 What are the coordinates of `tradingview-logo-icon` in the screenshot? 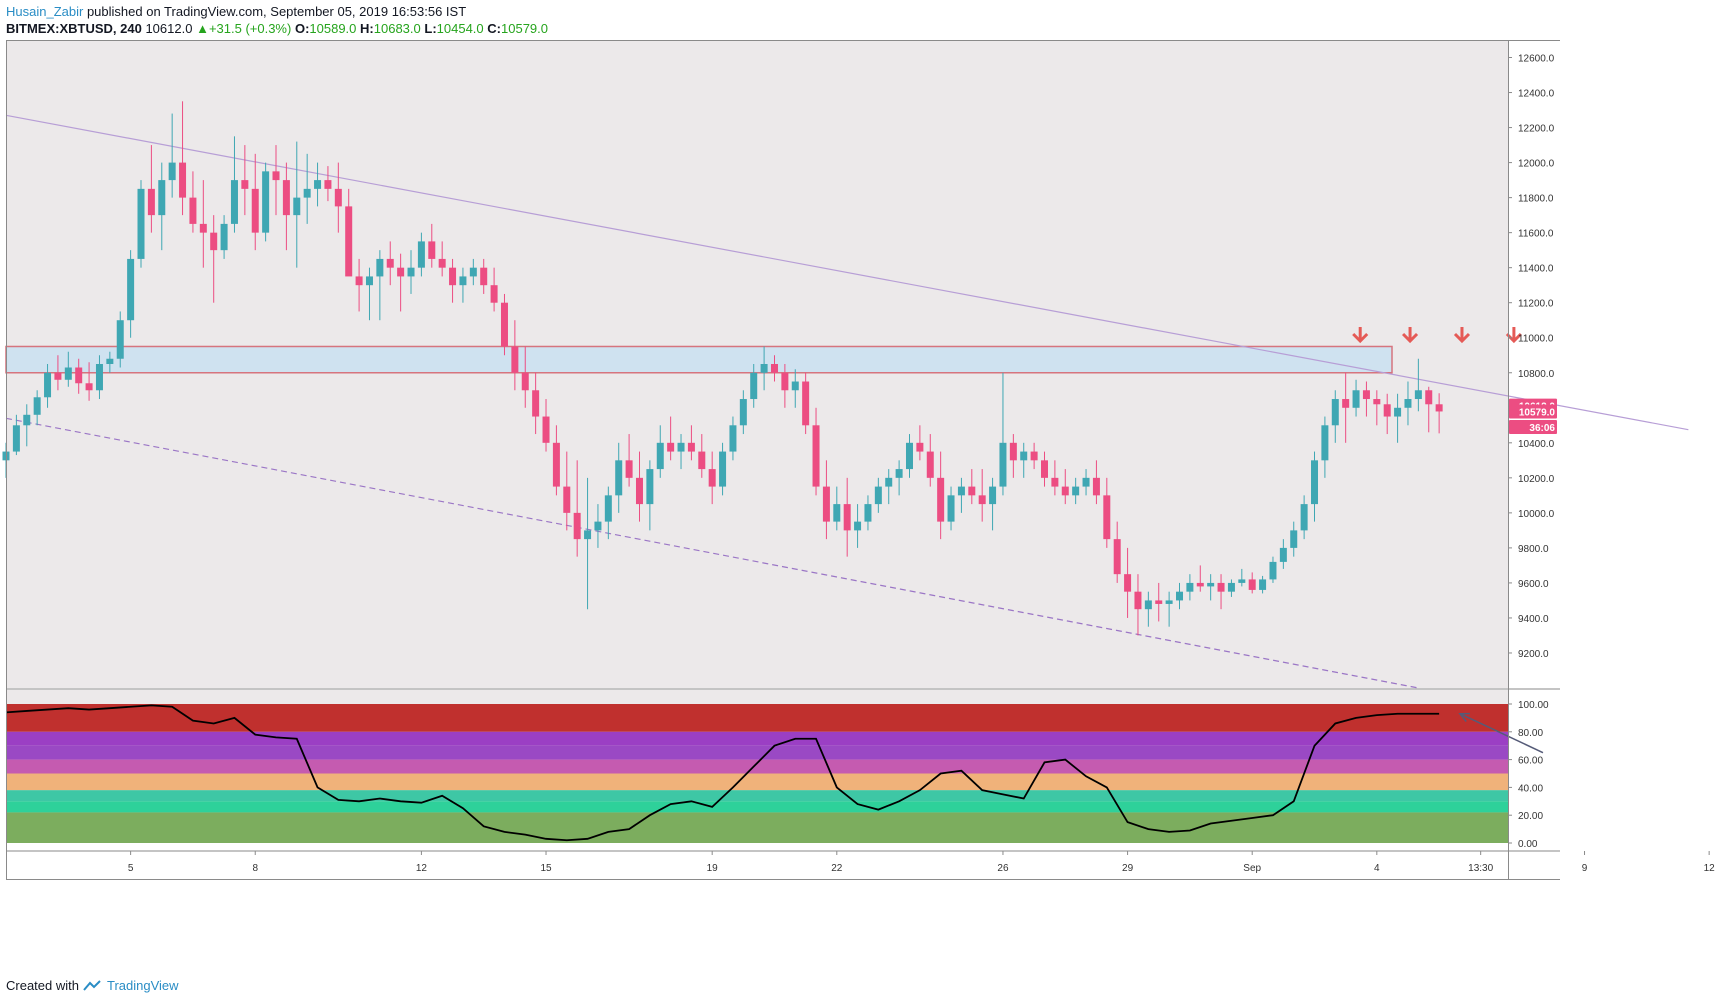 It's located at (93, 985).